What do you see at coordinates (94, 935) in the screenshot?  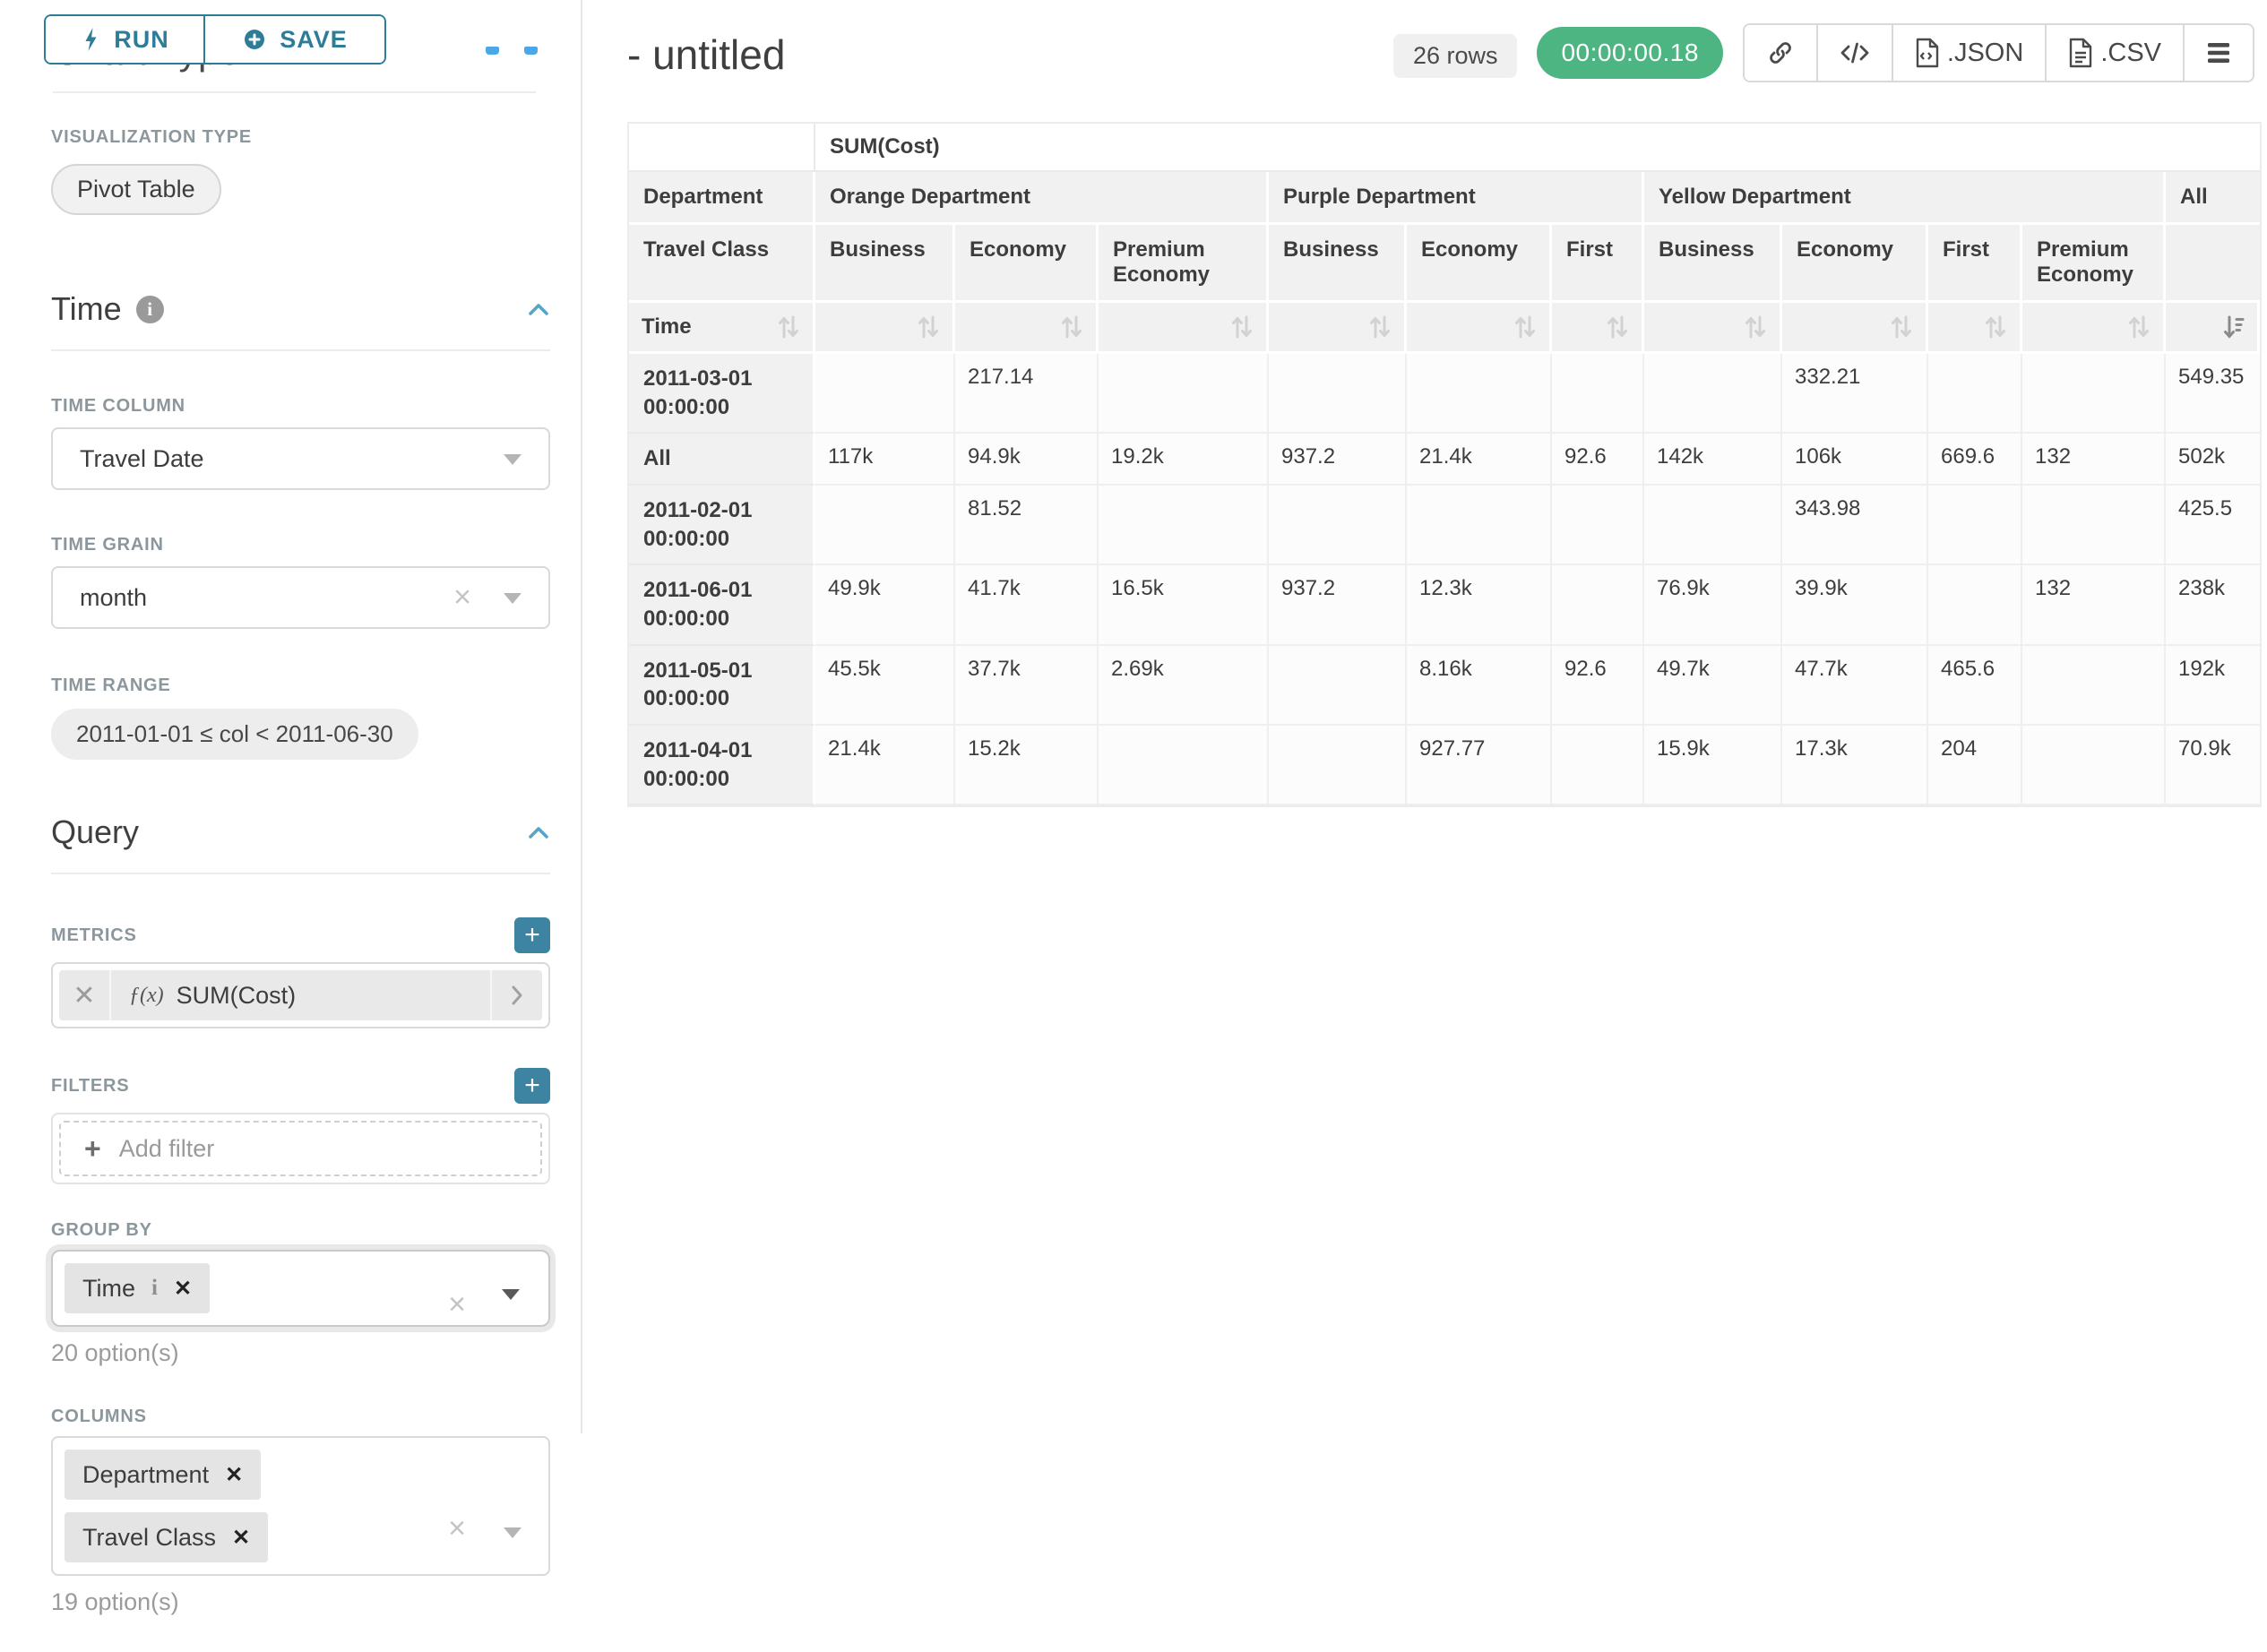 I see `metrics-label: METRICS` at bounding box center [94, 935].